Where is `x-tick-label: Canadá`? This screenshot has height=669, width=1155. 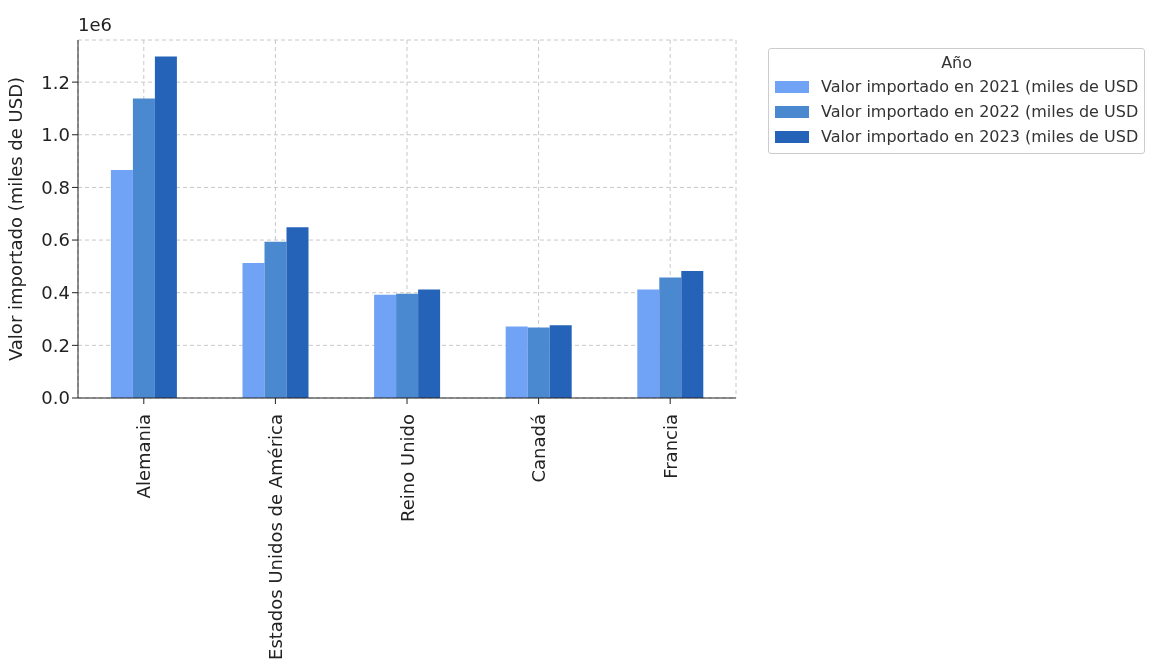 x-tick-label: Canadá is located at coordinates (539, 448).